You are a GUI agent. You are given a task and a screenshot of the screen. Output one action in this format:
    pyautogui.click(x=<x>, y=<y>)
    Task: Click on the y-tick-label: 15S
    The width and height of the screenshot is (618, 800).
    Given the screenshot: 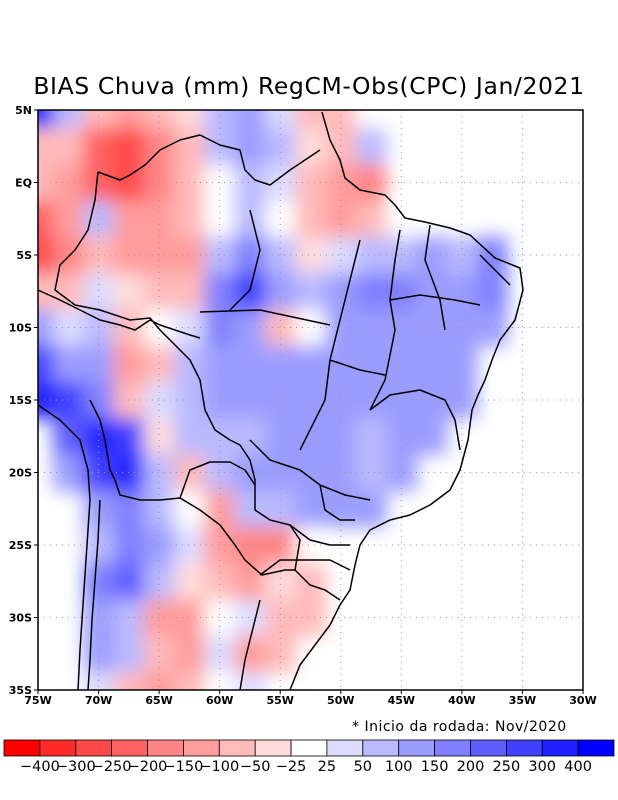 What is the action you would take?
    pyautogui.click(x=20, y=400)
    